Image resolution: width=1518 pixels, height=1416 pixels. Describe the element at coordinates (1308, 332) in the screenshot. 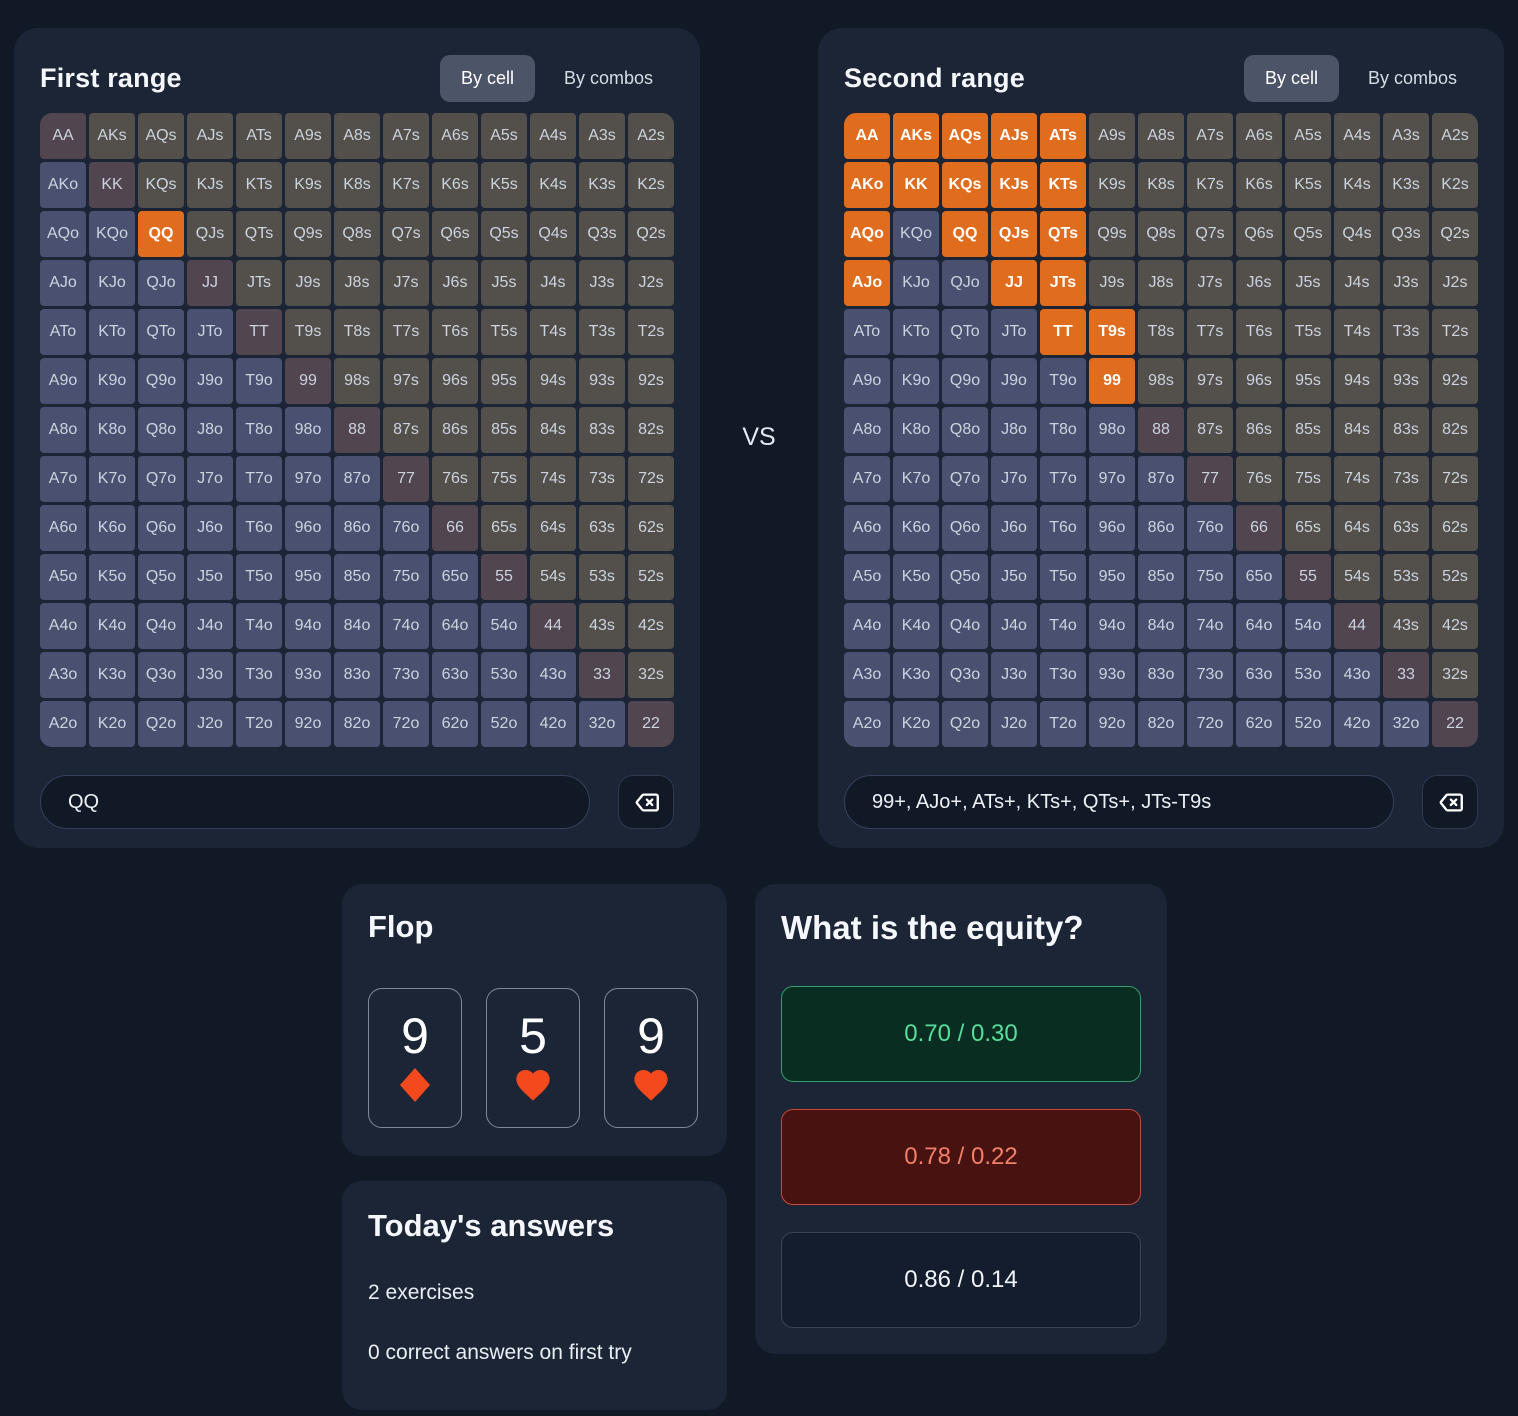

I see `hand-cell-T5s: T5s` at that location.